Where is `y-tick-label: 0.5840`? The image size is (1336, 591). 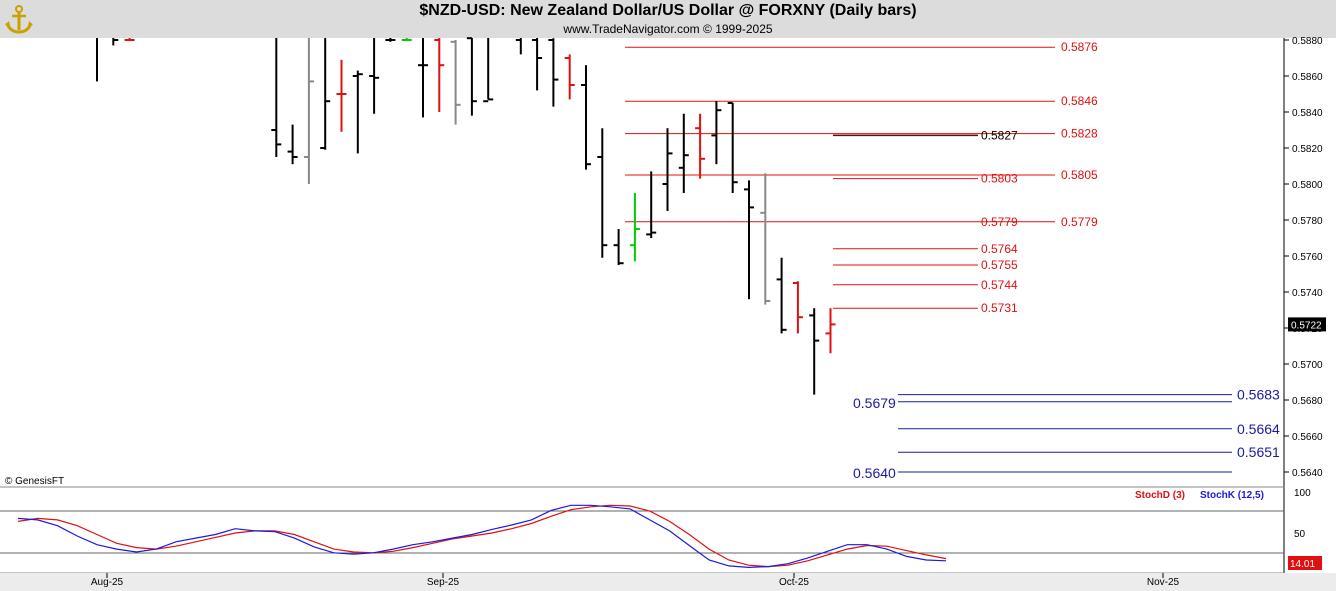
y-tick-label: 0.5840 is located at coordinates (1307, 113).